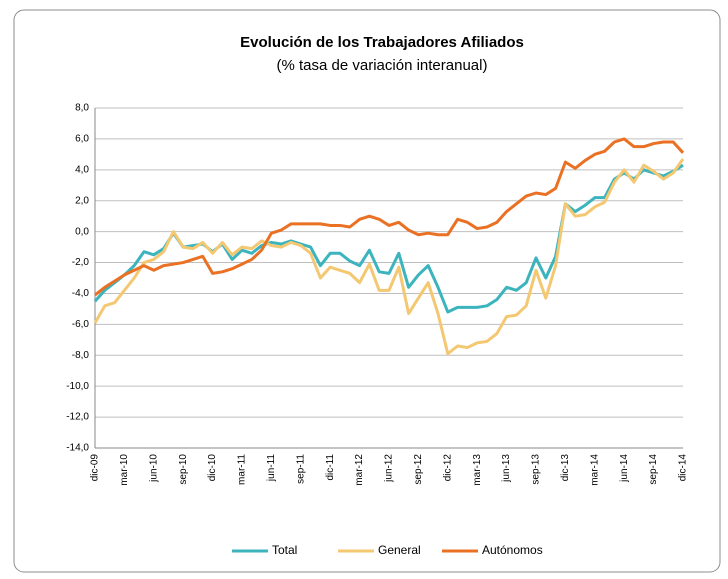 This screenshot has width=728, height=579. I want to click on x-tick-label: jun-10, so click(153, 468).